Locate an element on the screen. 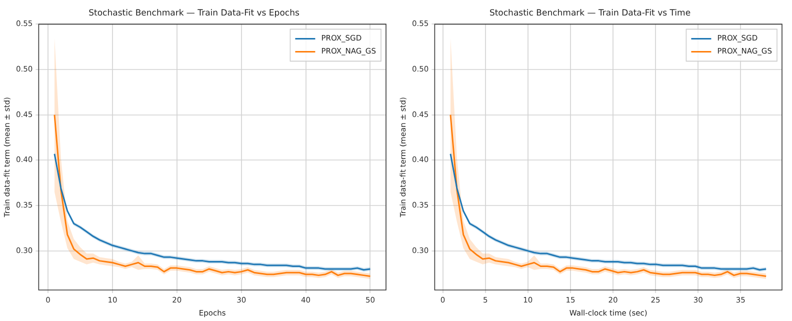  chart-title: Stochastic Benchmark — Train Data-Fit vs Epochs is located at coordinates (194, 13).